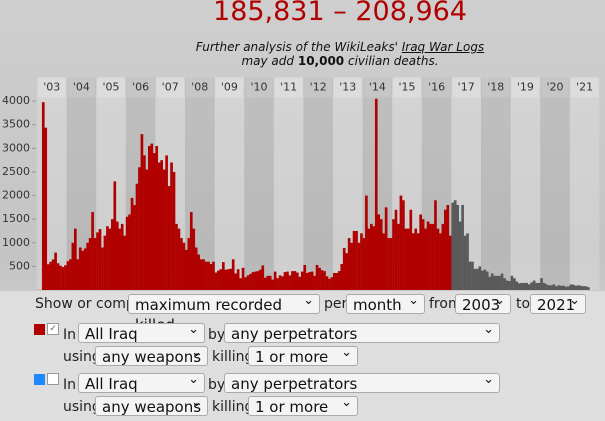  I want to click on text: may add, so click(268, 61).